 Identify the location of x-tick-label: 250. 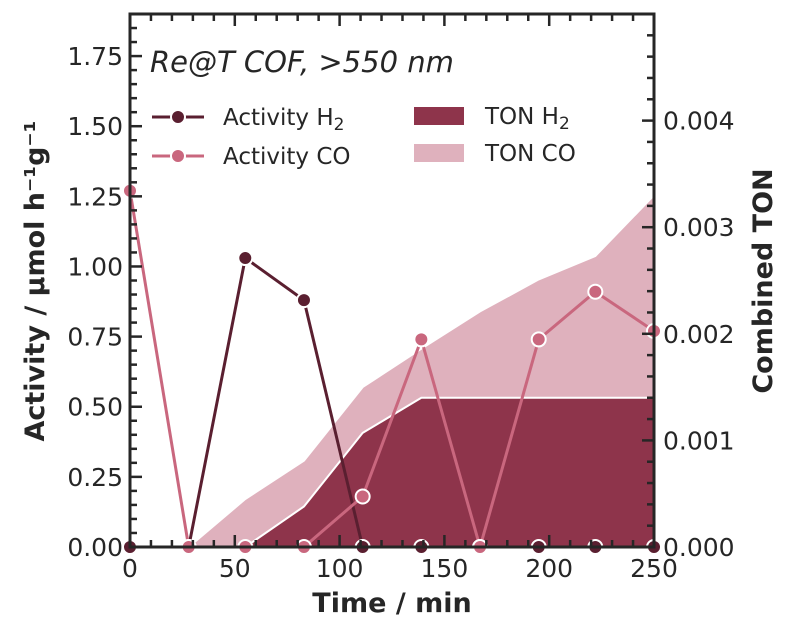
(654, 568).